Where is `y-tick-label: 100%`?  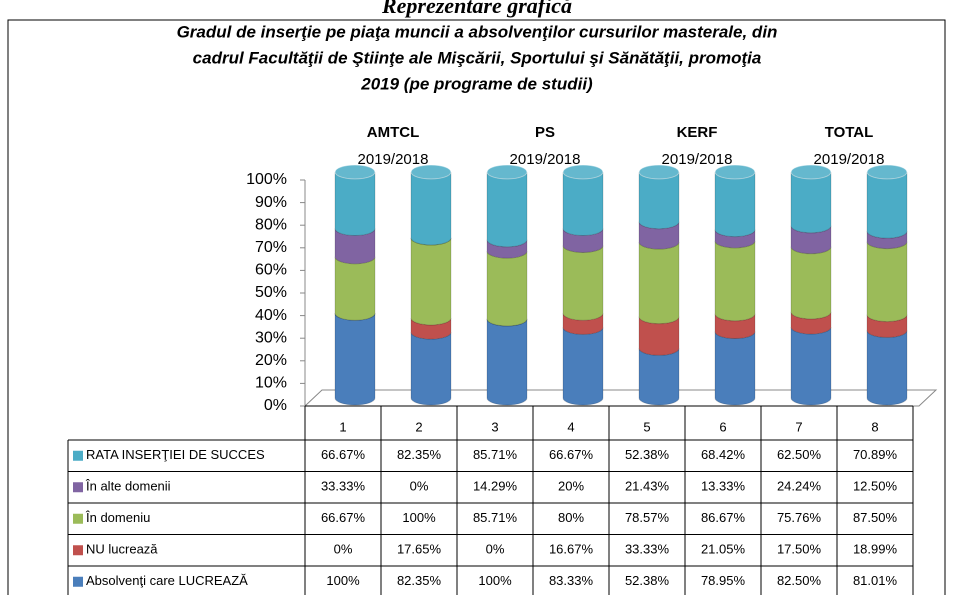
y-tick-label: 100% is located at coordinates (266, 179).